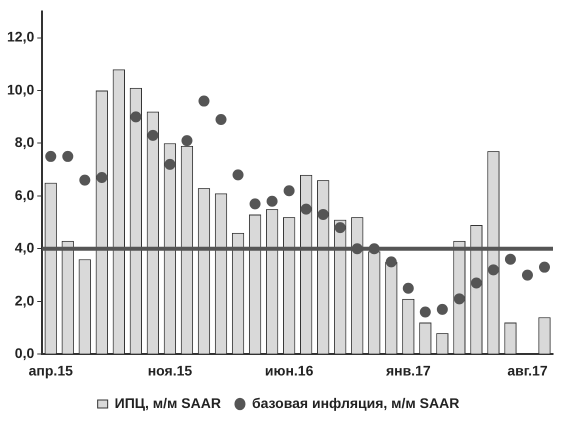 Image resolution: width=561 pixels, height=421 pixels. What do you see at coordinates (24, 300) in the screenshot?
I see `y-tick-label: 2,0` at bounding box center [24, 300].